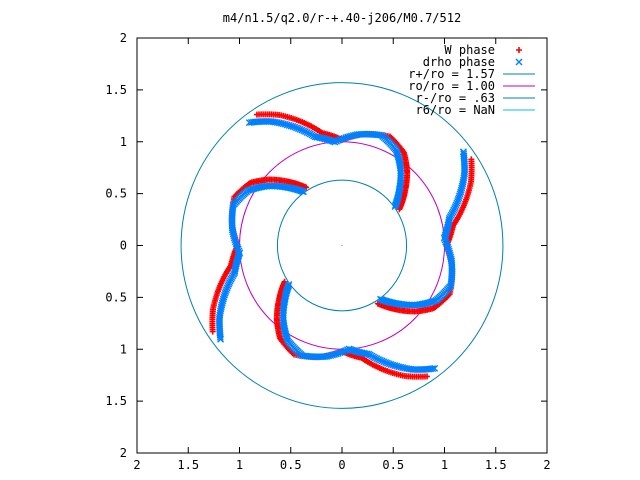 The width and height of the screenshot is (640, 480). What do you see at coordinates (469, 50) in the screenshot?
I see `legend-label: W phase` at bounding box center [469, 50].